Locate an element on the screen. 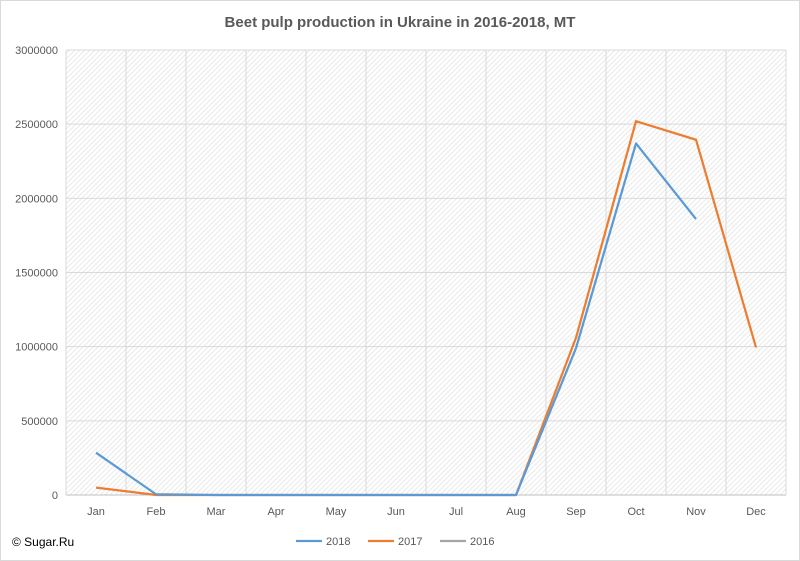 The width and height of the screenshot is (800, 561). legend-label-2018: 2018 is located at coordinates (338, 542).